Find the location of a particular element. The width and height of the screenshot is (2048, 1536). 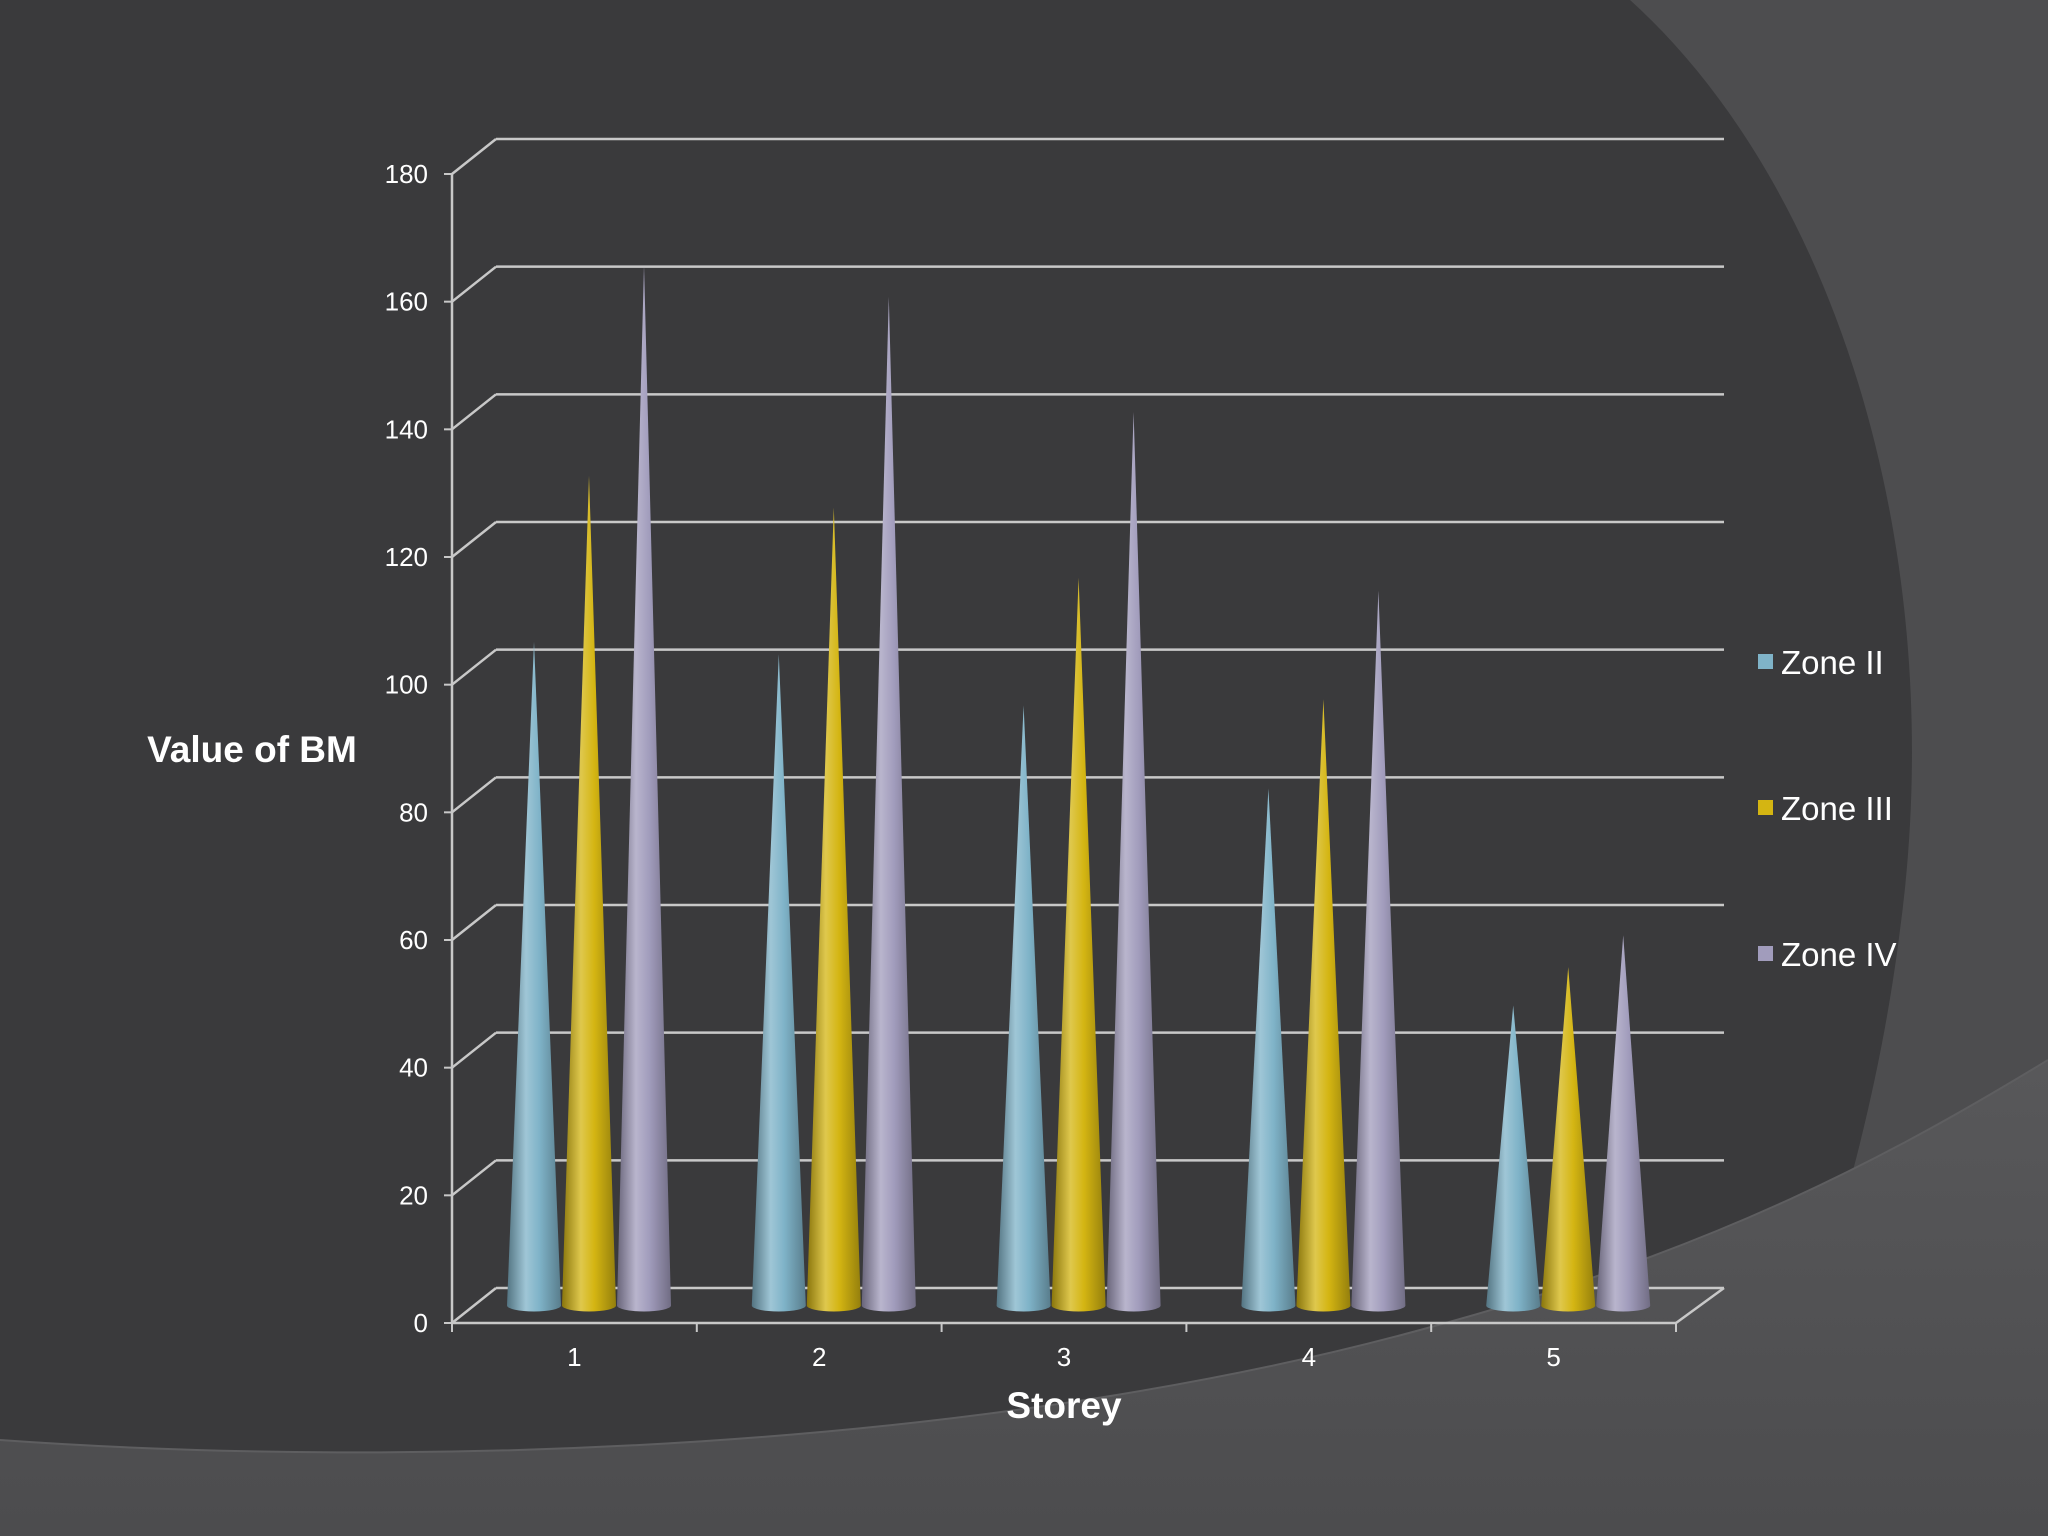

x-tick-label: 4 is located at coordinates (1309, 1357).